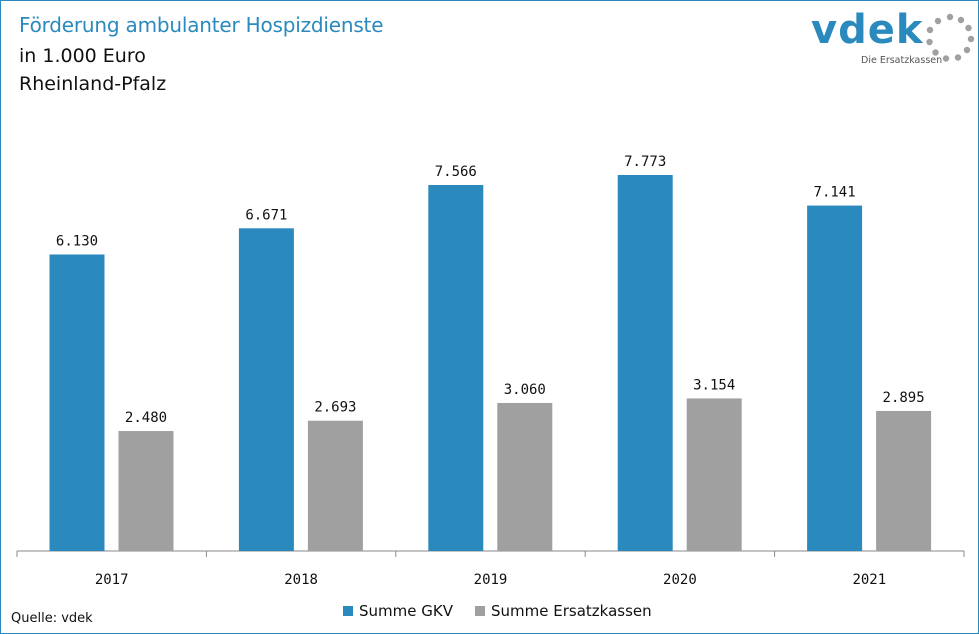  Describe the element at coordinates (348, 611) in the screenshot. I see `legend-swatch-gkv` at that location.